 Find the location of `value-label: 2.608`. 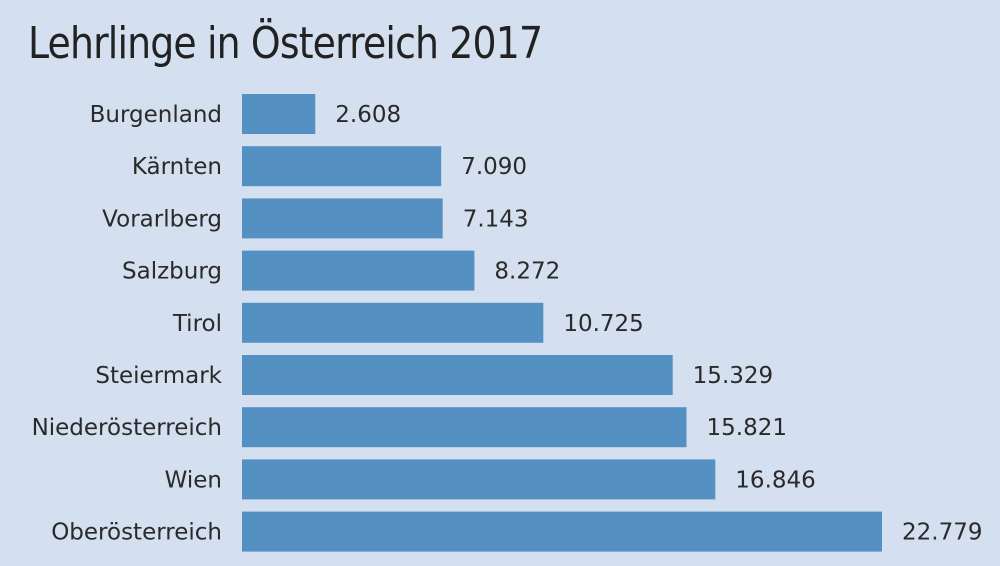

value-label: 2.608 is located at coordinates (368, 115).